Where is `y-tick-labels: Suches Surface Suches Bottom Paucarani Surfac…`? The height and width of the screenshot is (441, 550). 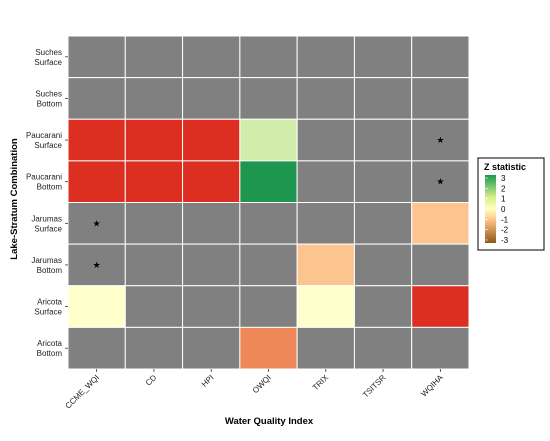
y-tick-labels: Suches Surface Suches Bottom Paucarani Surfac… is located at coordinates (47, 203).